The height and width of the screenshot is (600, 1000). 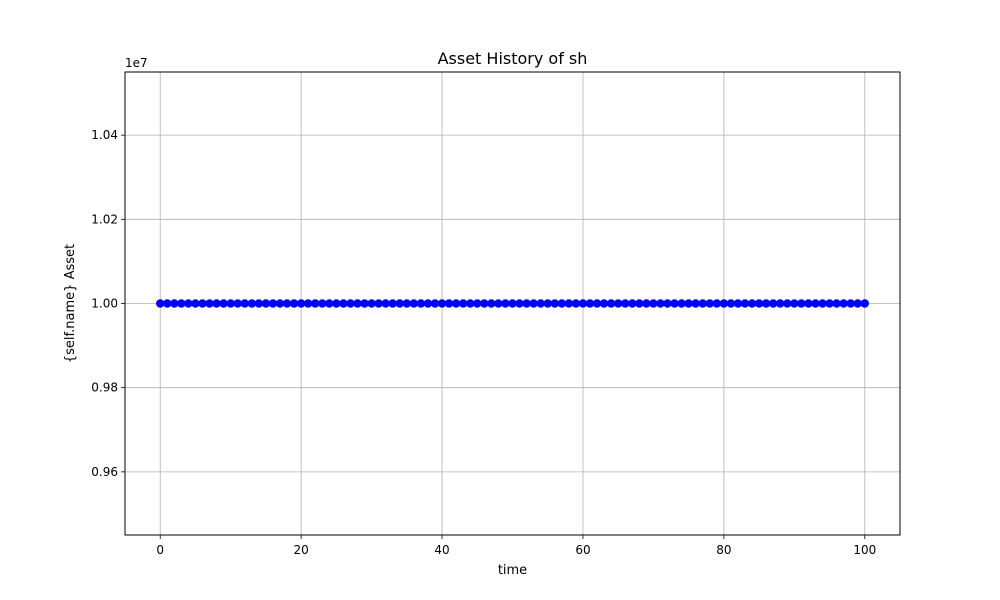 What do you see at coordinates (104, 472) in the screenshot?
I see `y-tick-label: 0.96` at bounding box center [104, 472].